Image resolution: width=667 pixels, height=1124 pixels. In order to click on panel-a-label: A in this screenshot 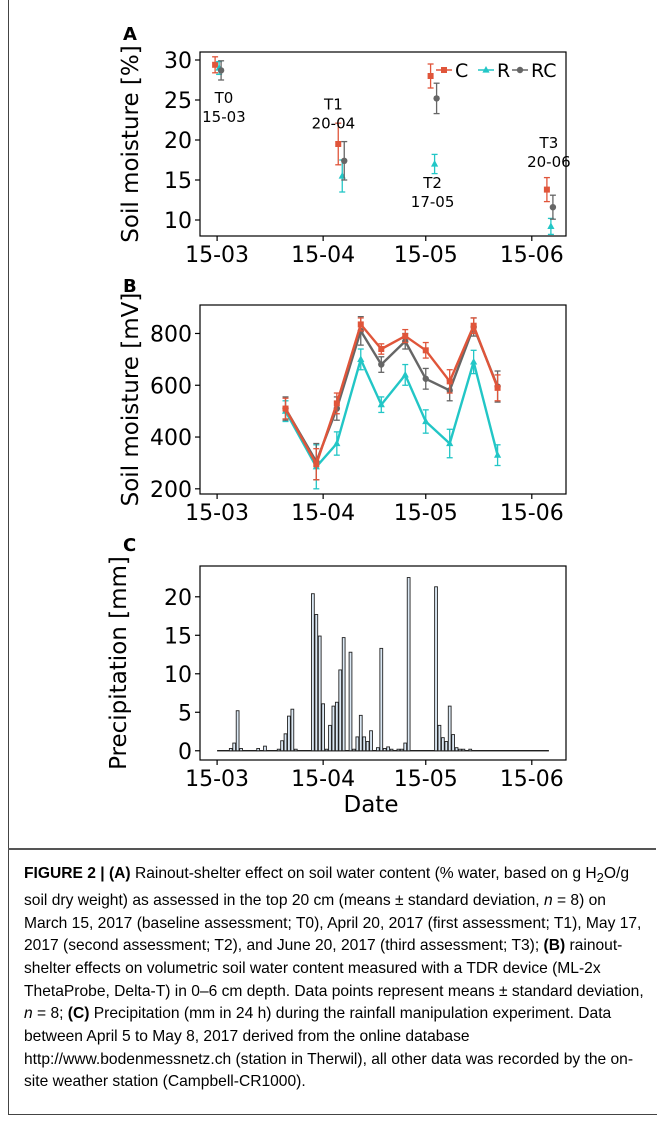, I will do `click(130, 34)`.